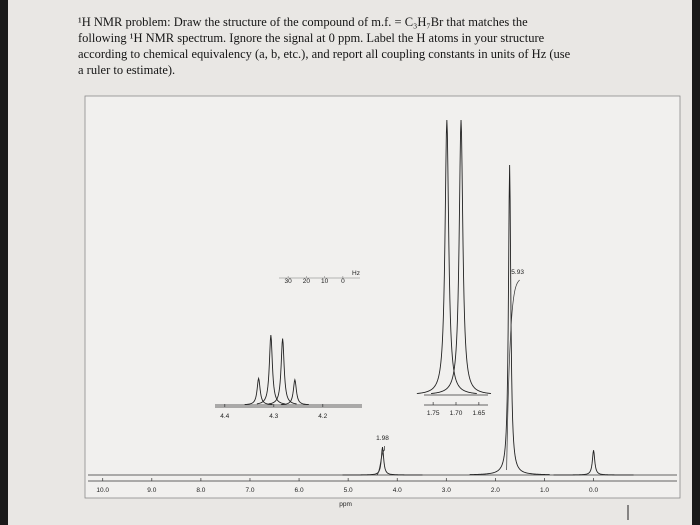 The width and height of the screenshot is (700, 525). I want to click on x-tick-label: 1.75, so click(433, 413).